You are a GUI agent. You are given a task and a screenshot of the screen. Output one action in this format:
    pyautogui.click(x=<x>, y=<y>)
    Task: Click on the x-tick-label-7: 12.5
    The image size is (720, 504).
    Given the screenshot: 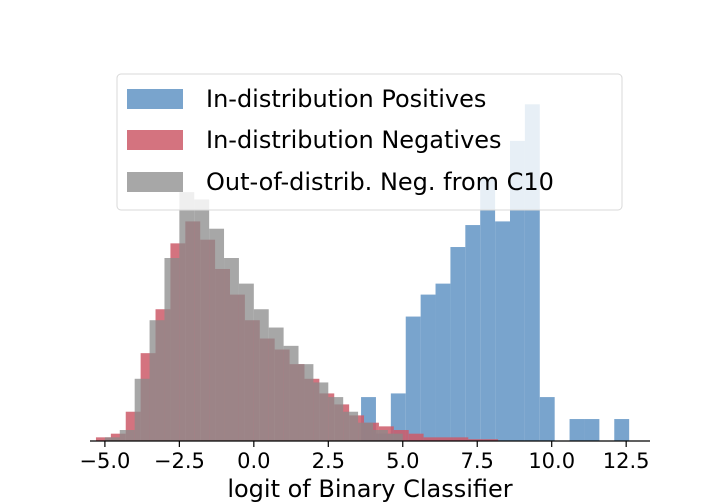 What is the action you would take?
    pyautogui.click(x=626, y=461)
    